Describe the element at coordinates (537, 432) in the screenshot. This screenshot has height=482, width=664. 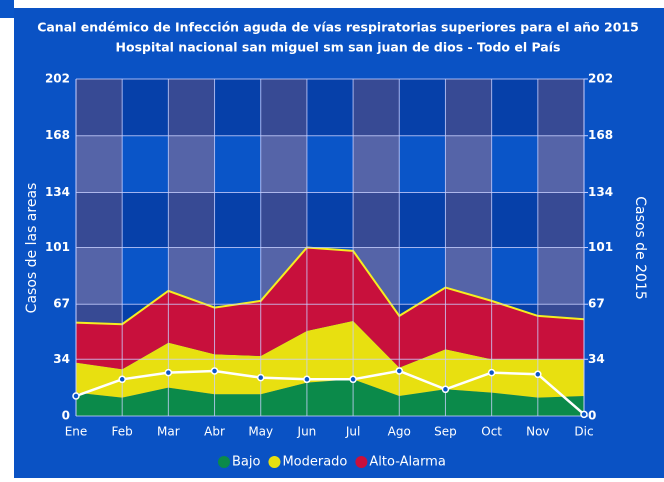
I see `x-tick-label: Nov` at that location.